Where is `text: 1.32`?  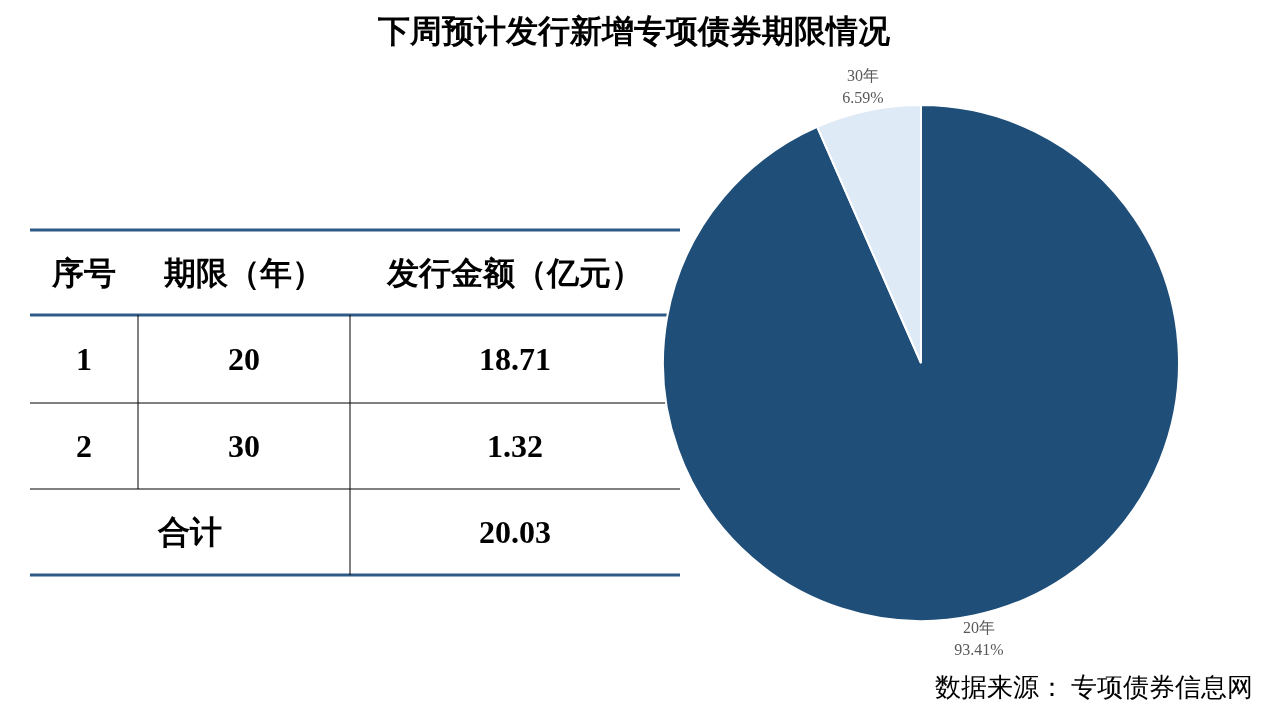 text: 1.32 is located at coordinates (515, 446).